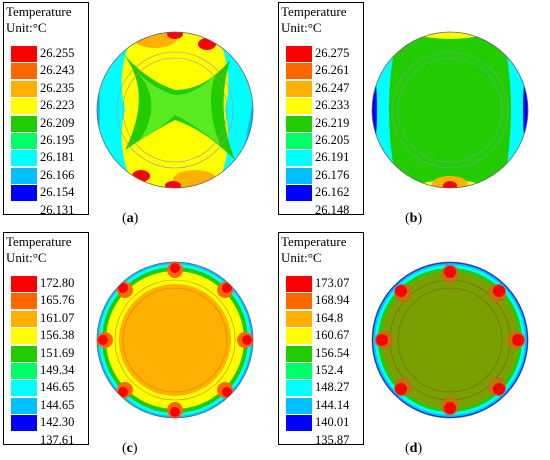  What do you see at coordinates (332, 387) in the screenshot?
I see `scale-tick: 148.27` at bounding box center [332, 387].